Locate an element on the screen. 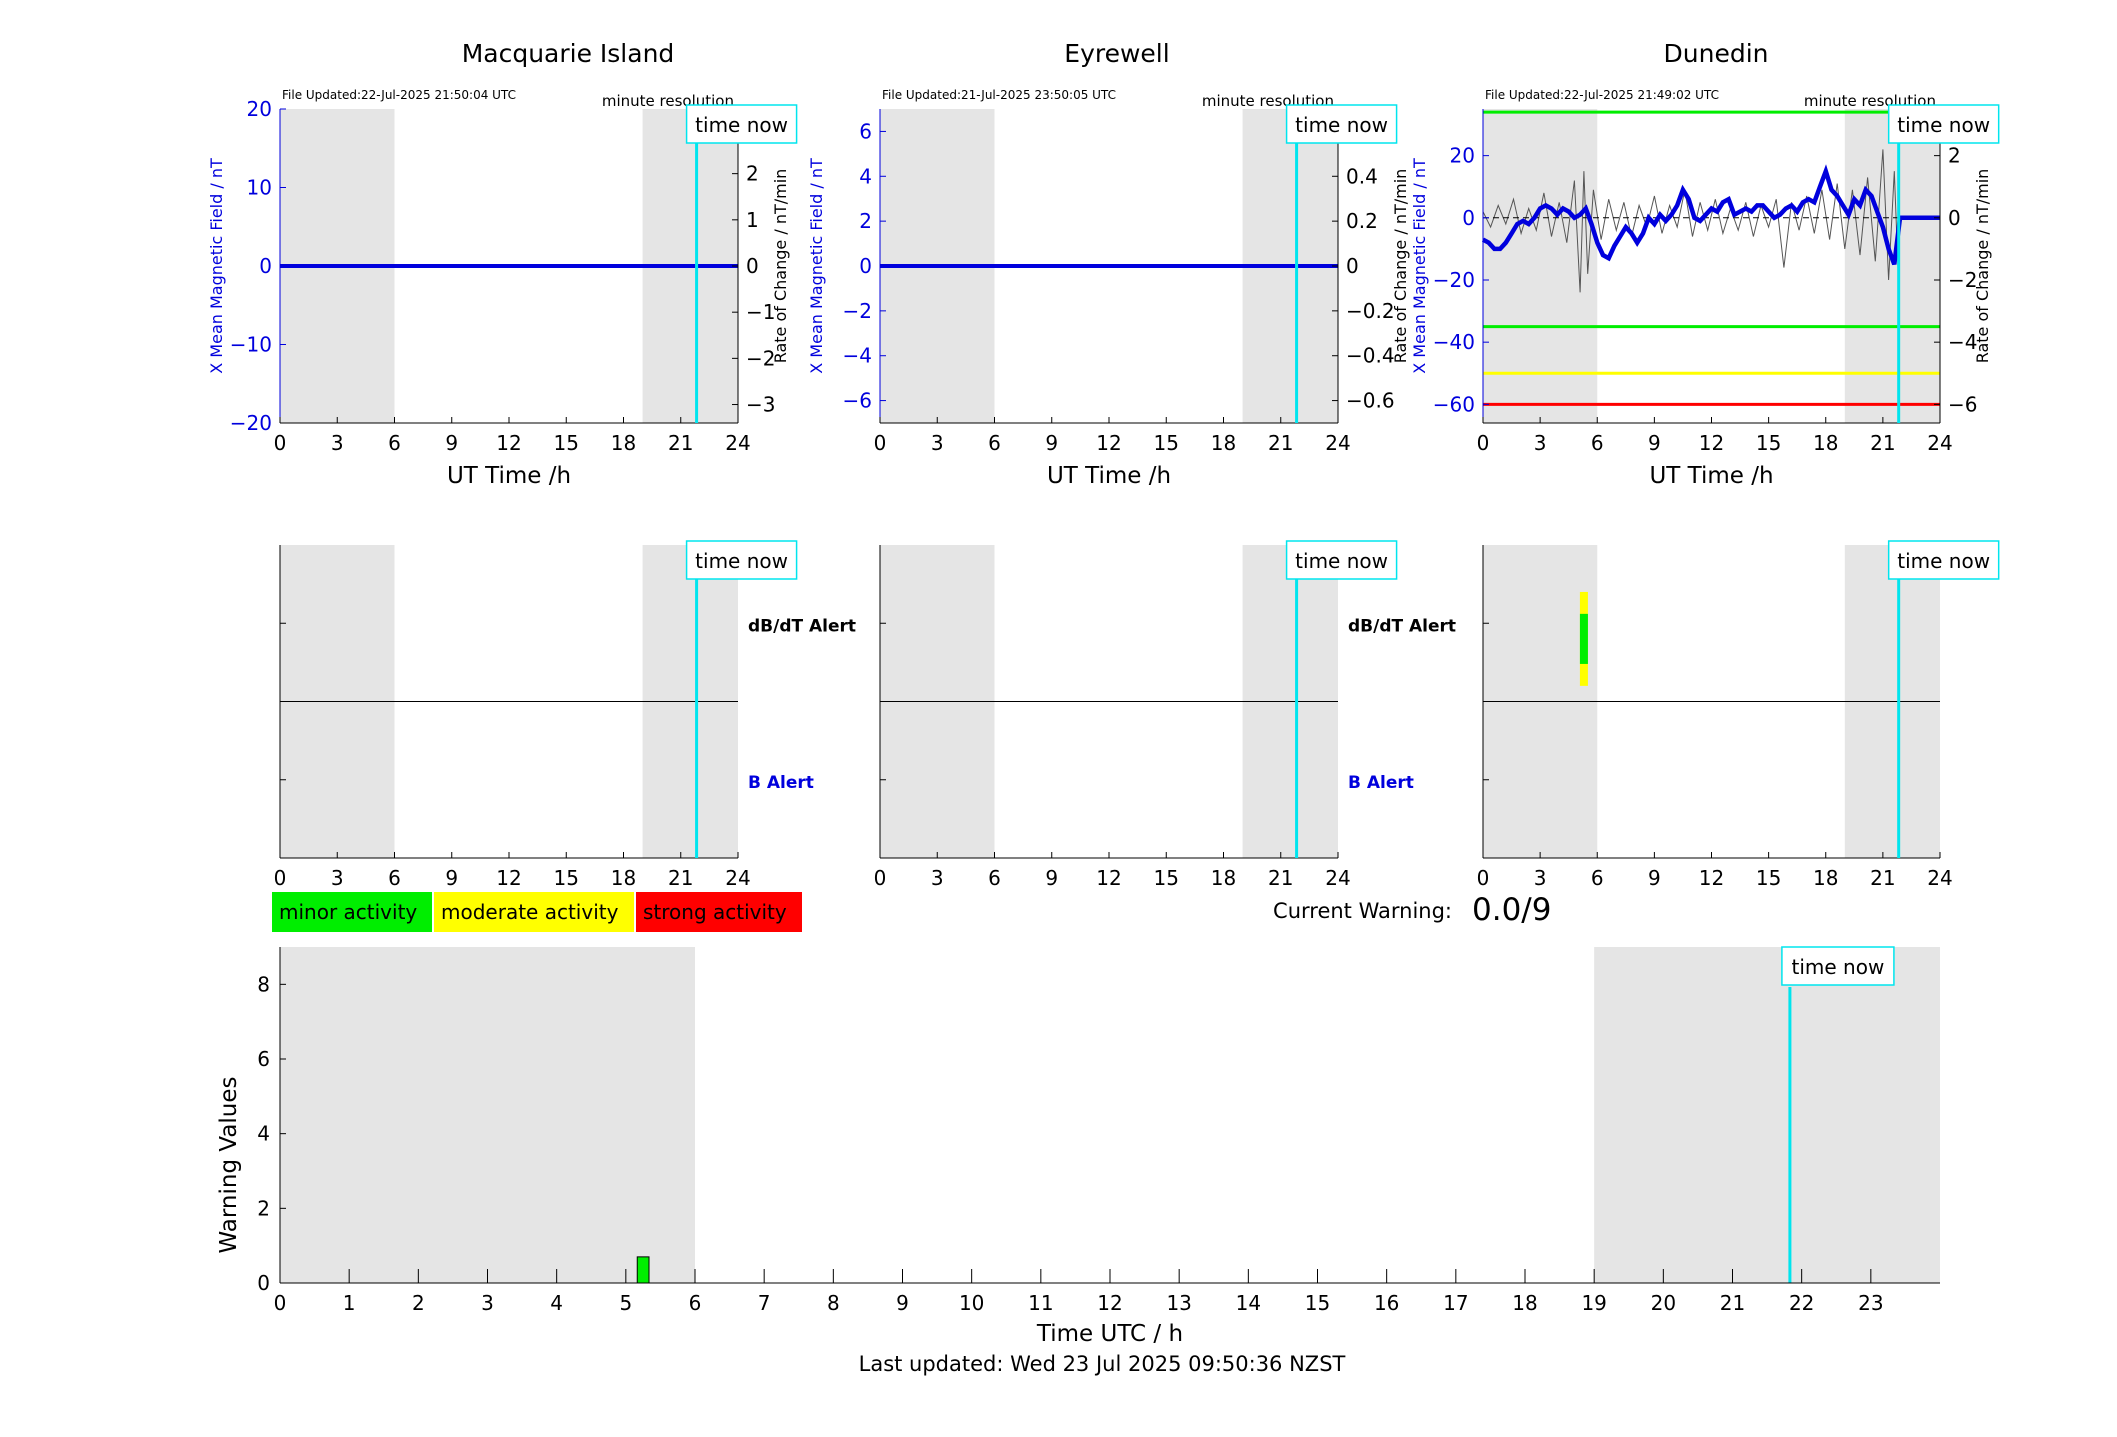 The image size is (2117, 1437). left-tick-label: 0 is located at coordinates (265, 266).